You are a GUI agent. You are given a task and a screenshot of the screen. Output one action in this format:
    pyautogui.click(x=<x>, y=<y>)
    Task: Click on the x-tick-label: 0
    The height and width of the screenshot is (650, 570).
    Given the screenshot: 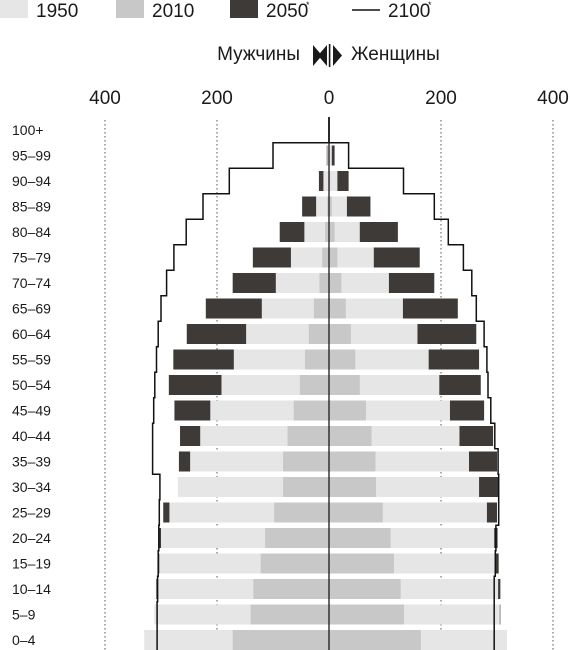 What is the action you would take?
    pyautogui.click(x=329, y=98)
    